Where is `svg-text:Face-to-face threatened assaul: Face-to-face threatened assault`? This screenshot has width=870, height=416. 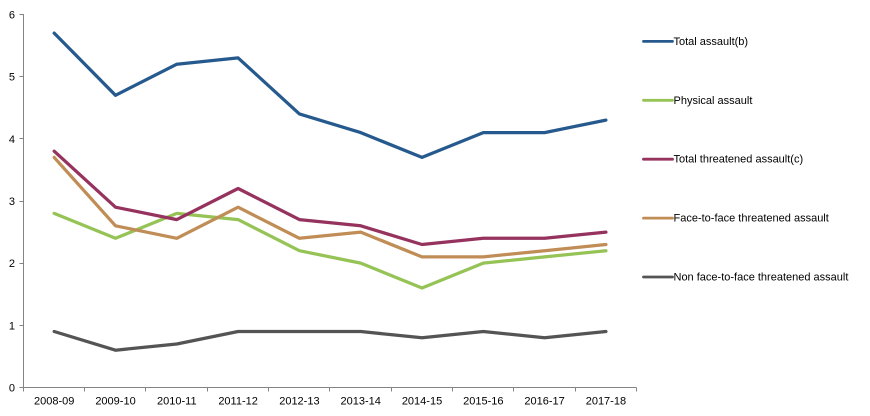
svg-text:Face-to-face threatened assaul: Face-to-face threatened assault is located at coordinates (751, 219).